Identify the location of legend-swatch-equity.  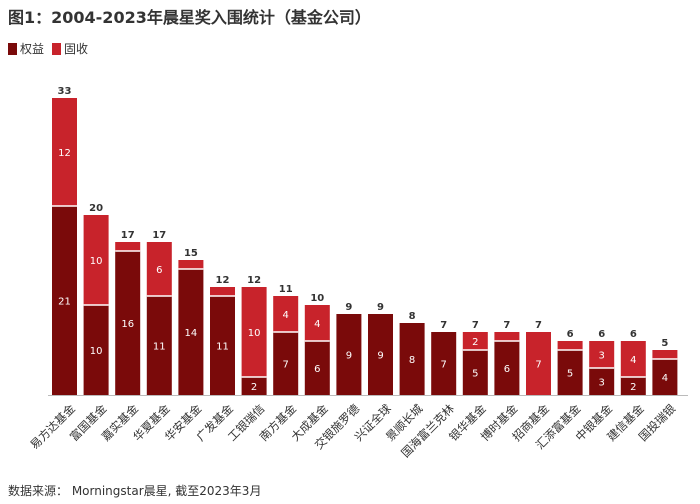
(12, 48).